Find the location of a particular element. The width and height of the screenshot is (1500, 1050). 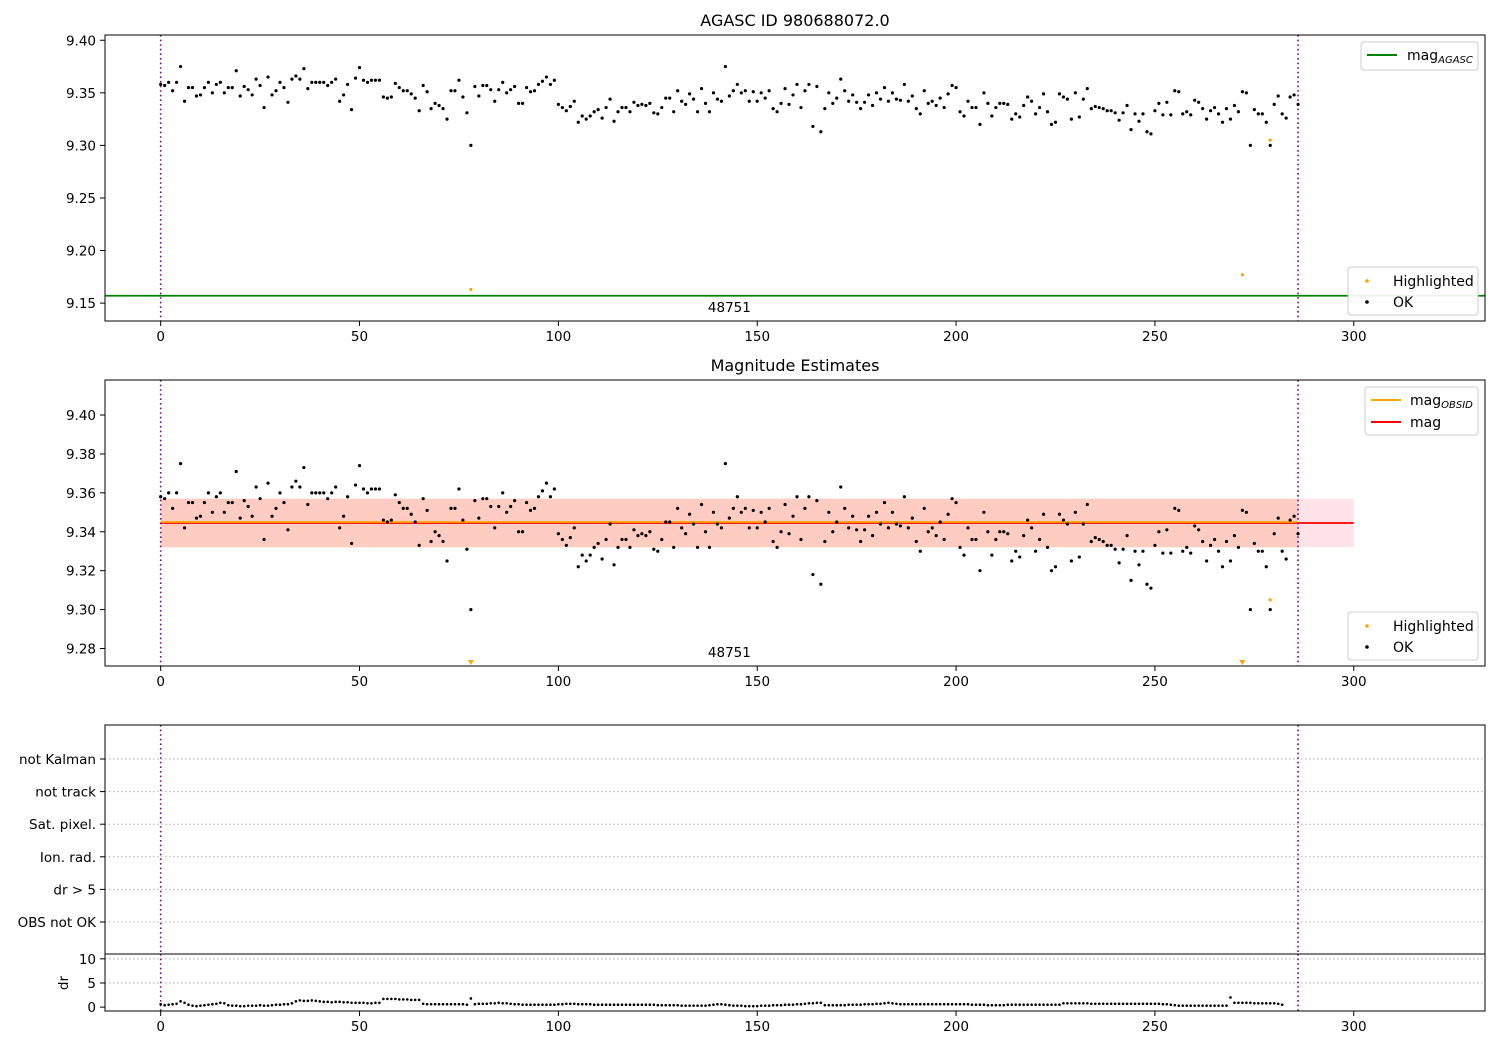

x-tick-label: 150 is located at coordinates (757, 1027).